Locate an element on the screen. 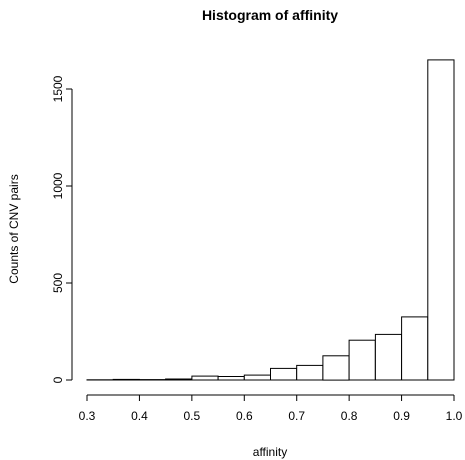  x-tick-label: 1.0 is located at coordinates (454, 416).